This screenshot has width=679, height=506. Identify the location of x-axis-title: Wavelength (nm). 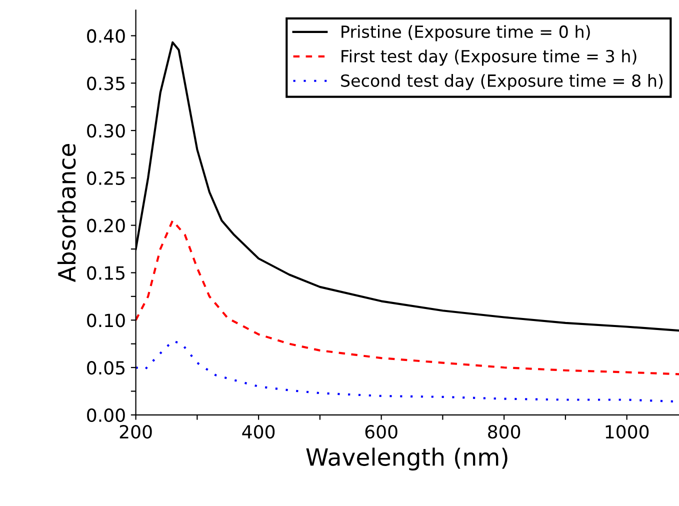
(407, 459).